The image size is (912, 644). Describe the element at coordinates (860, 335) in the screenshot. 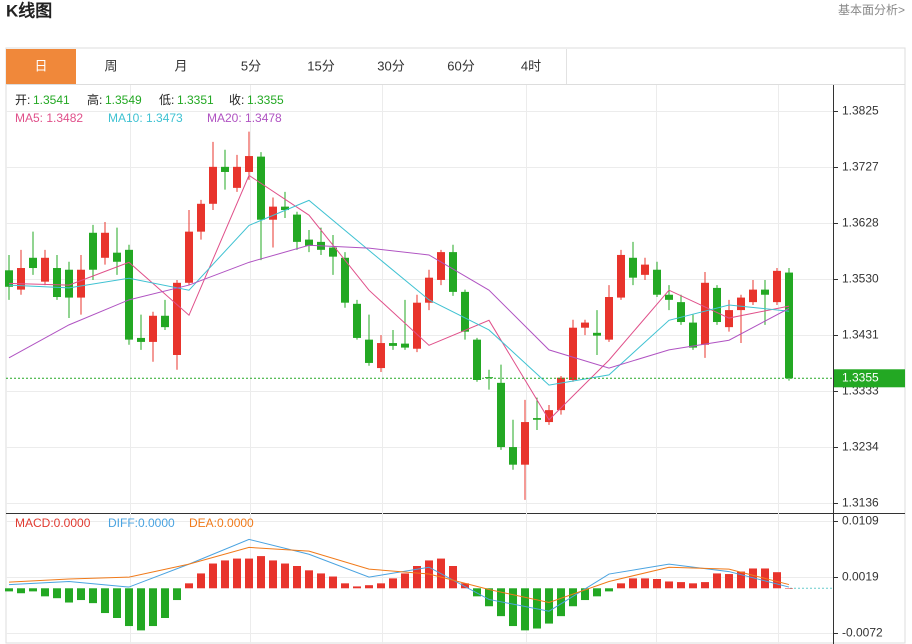

I see `y-tick-label: 1.3431` at that location.